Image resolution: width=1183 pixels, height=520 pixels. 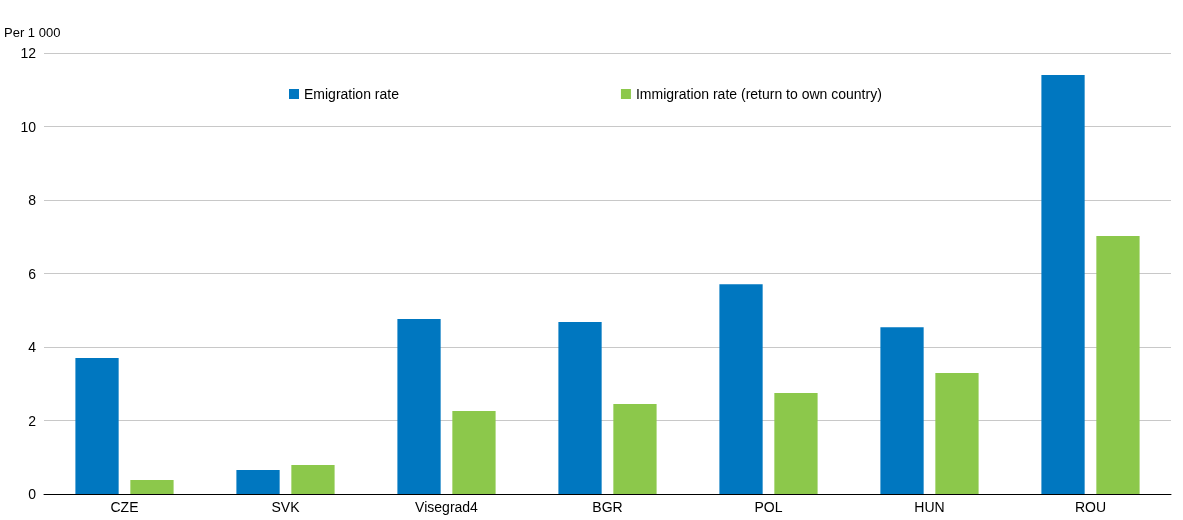 I want to click on y-tick-label: 2, so click(x=32, y=420).